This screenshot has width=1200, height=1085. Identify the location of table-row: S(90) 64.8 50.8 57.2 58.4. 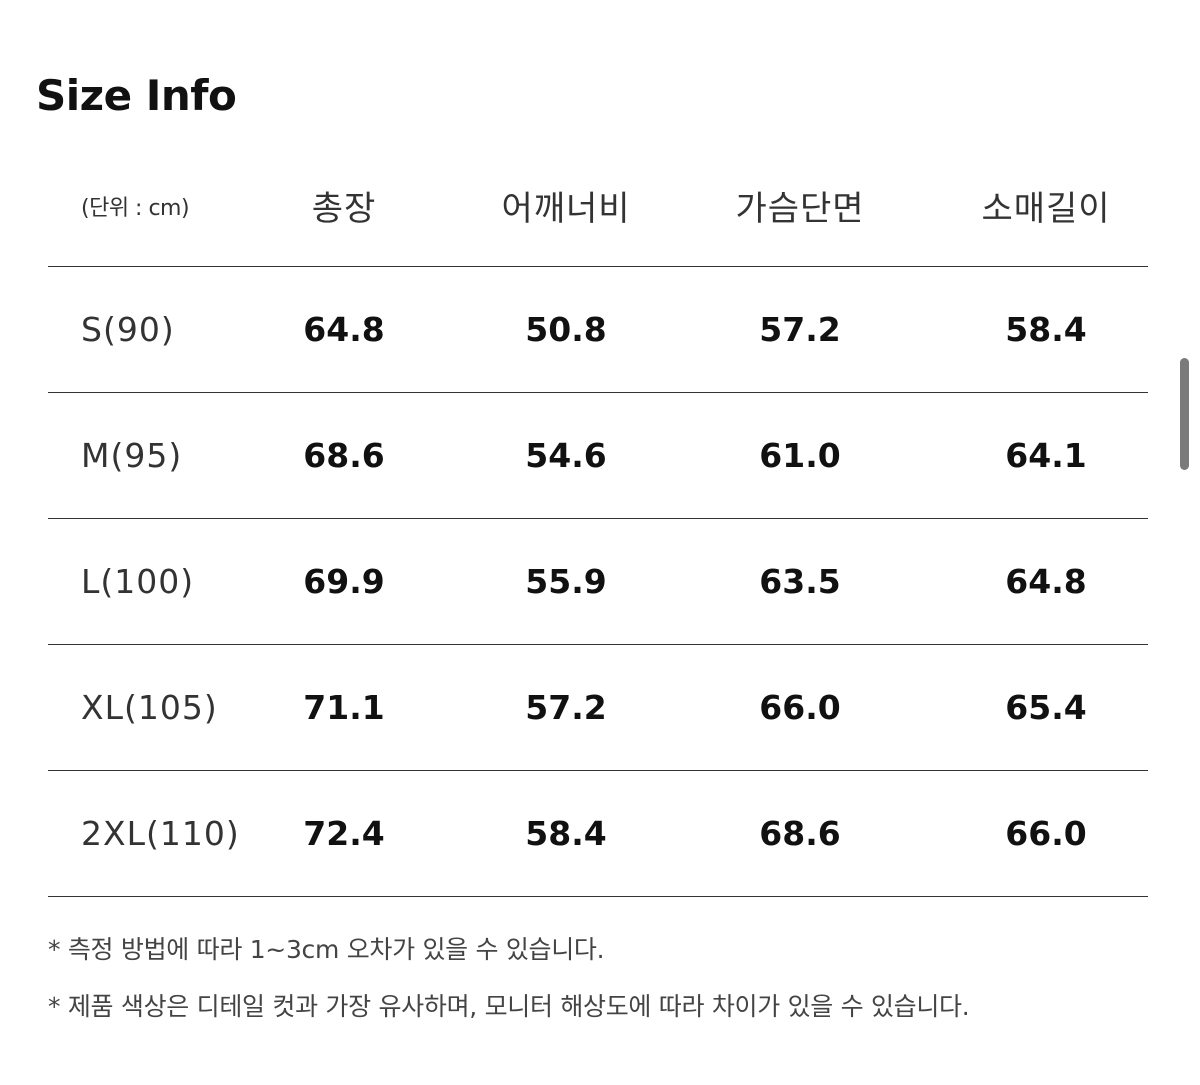
(598, 329).